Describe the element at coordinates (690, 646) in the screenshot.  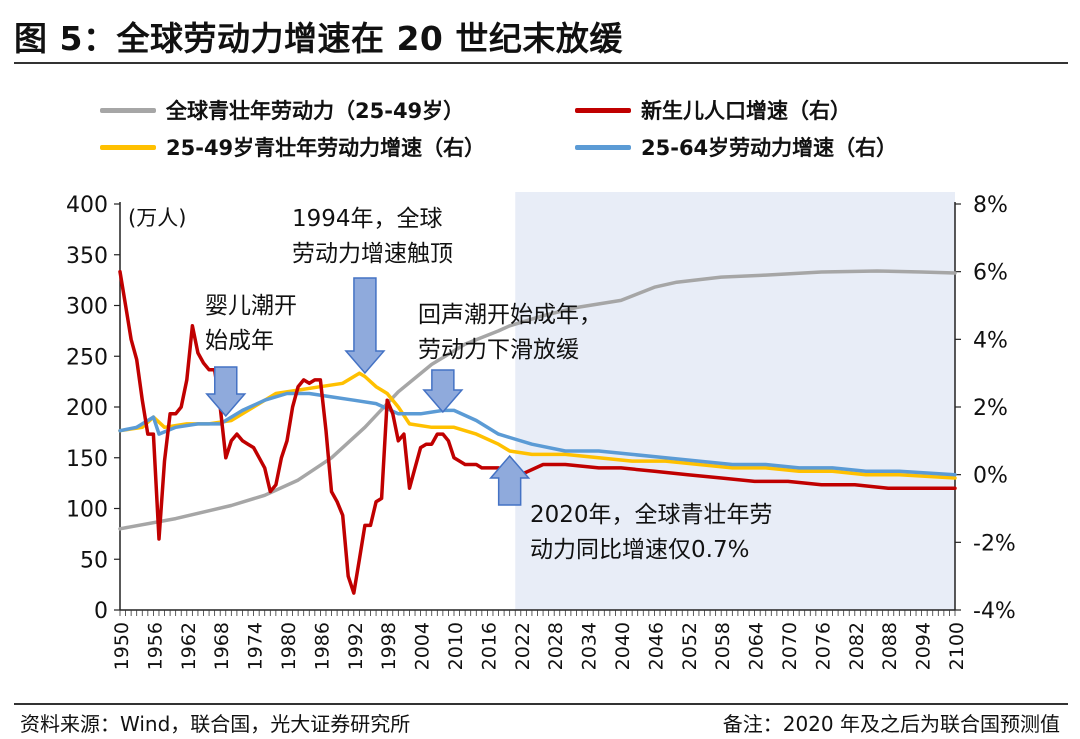
I see `x-tick-label: 2052` at that location.